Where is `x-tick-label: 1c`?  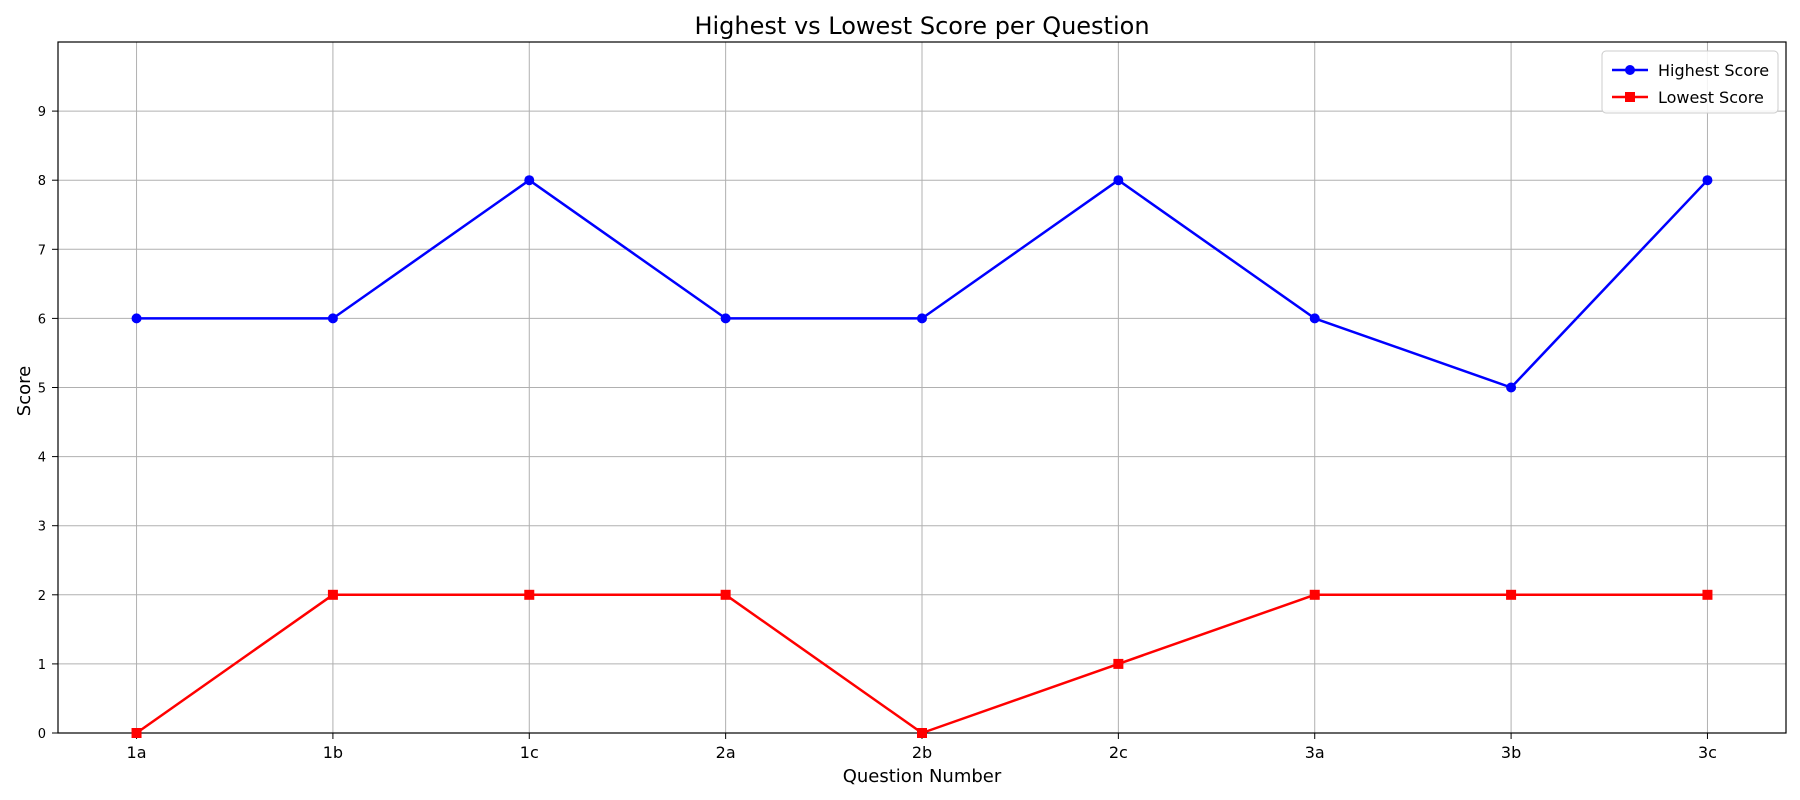 x-tick-label: 1c is located at coordinates (529, 752).